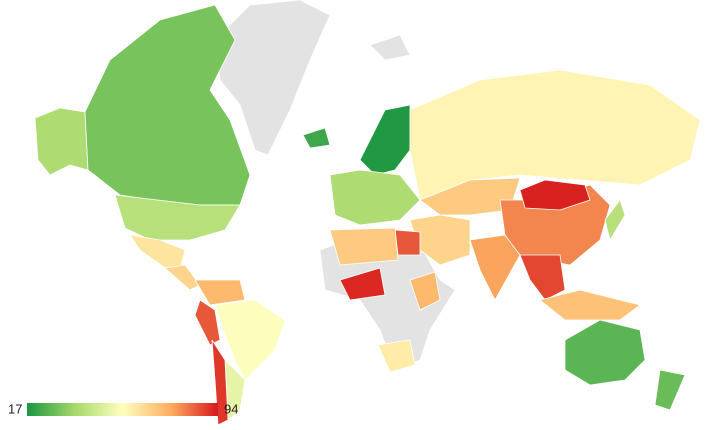  I want to click on greenland, so click(272, 78).